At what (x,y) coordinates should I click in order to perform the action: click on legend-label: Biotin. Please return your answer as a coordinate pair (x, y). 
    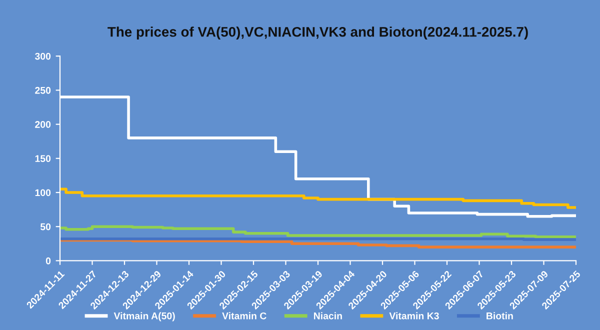
    Looking at the image, I should click on (499, 316).